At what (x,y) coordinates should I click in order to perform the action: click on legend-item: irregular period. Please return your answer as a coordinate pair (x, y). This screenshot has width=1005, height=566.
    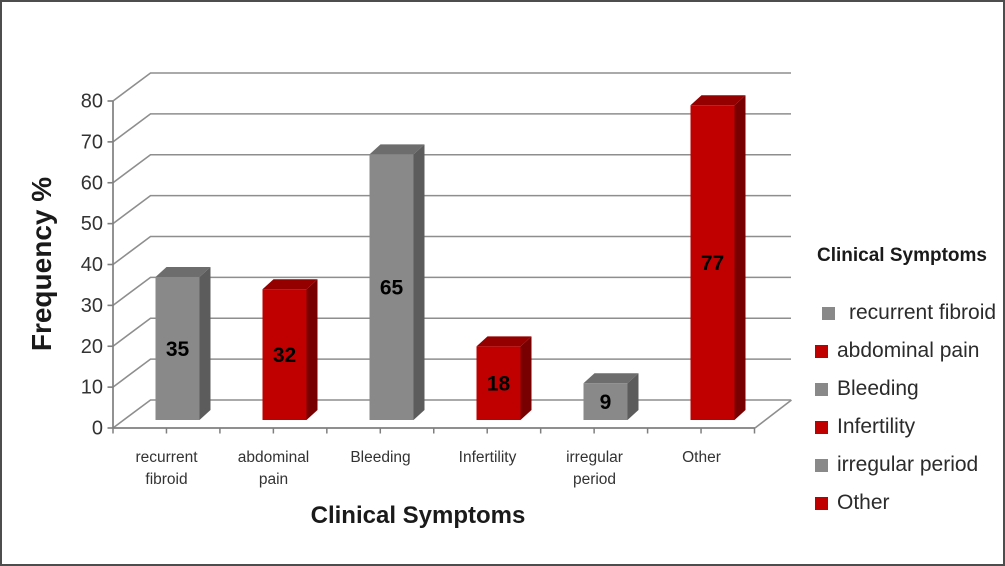
    Looking at the image, I should click on (908, 465).